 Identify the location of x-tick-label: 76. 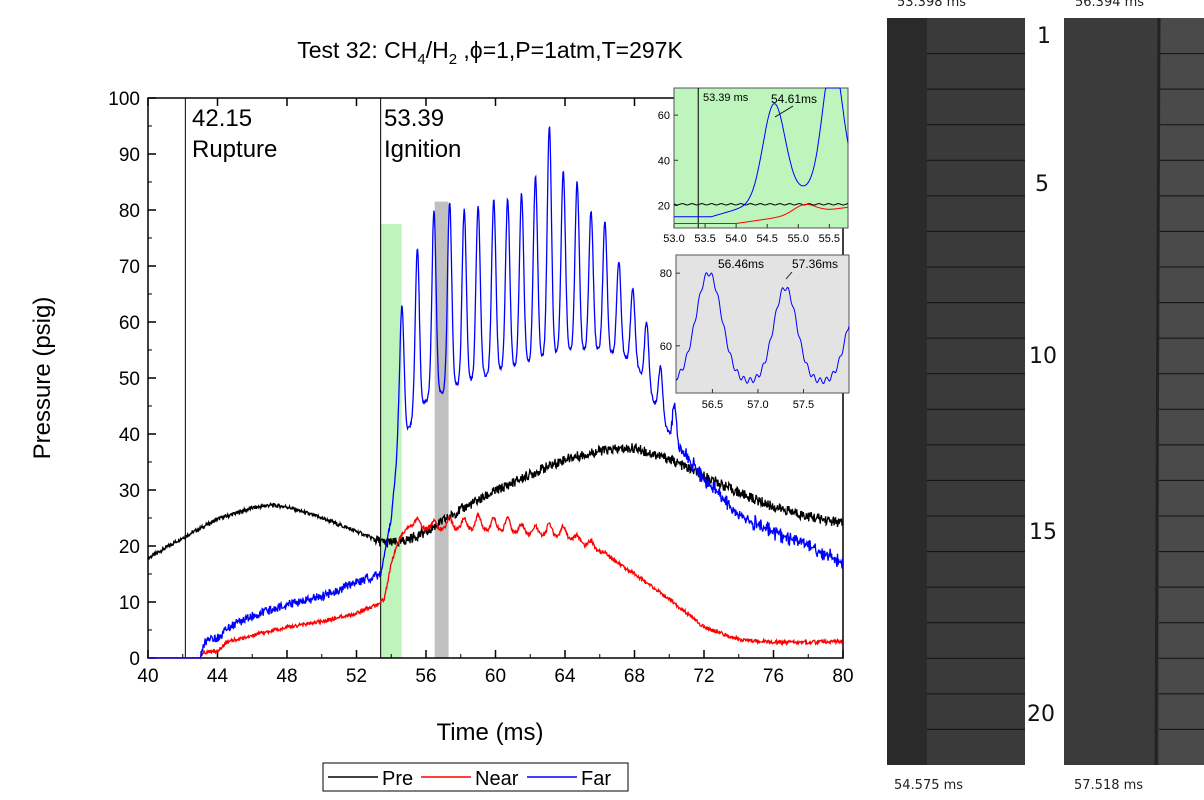
(773, 676).